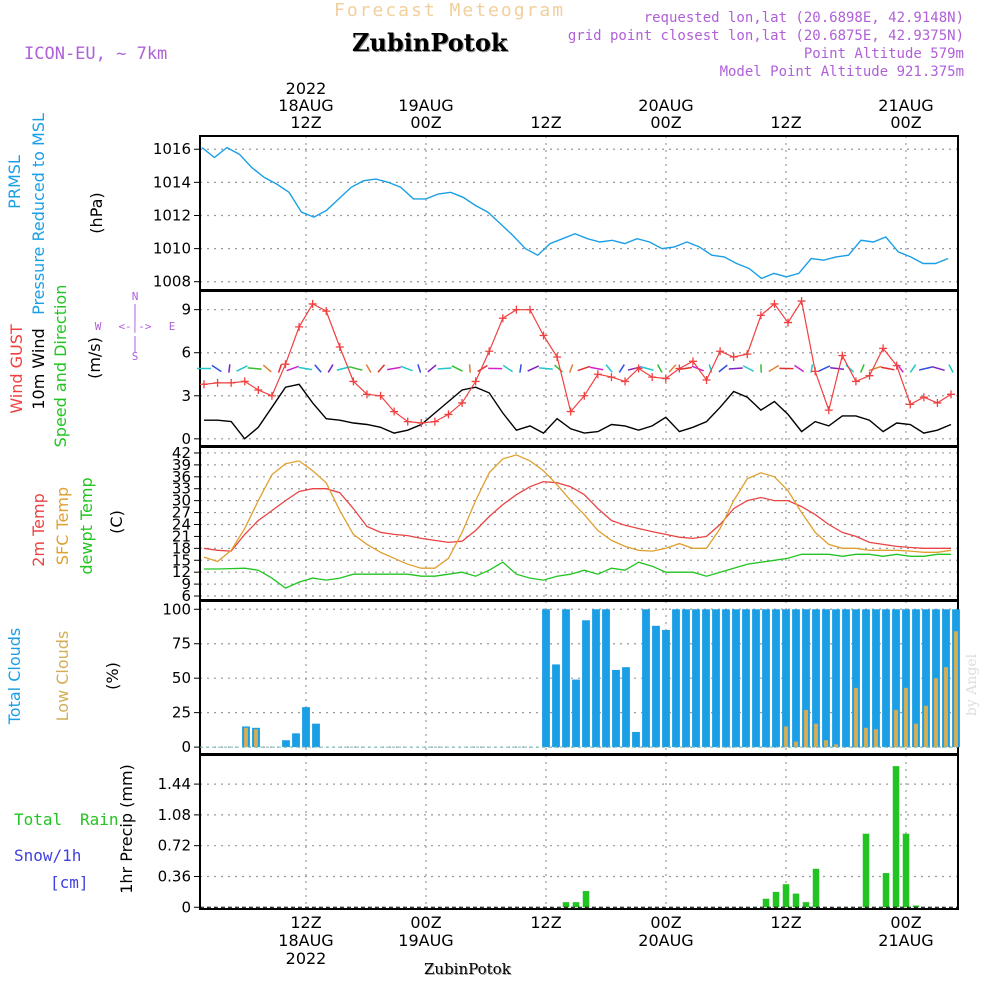  What do you see at coordinates (883, 54) in the screenshot?
I see `point-altitude: Point Altitude 579m` at bounding box center [883, 54].